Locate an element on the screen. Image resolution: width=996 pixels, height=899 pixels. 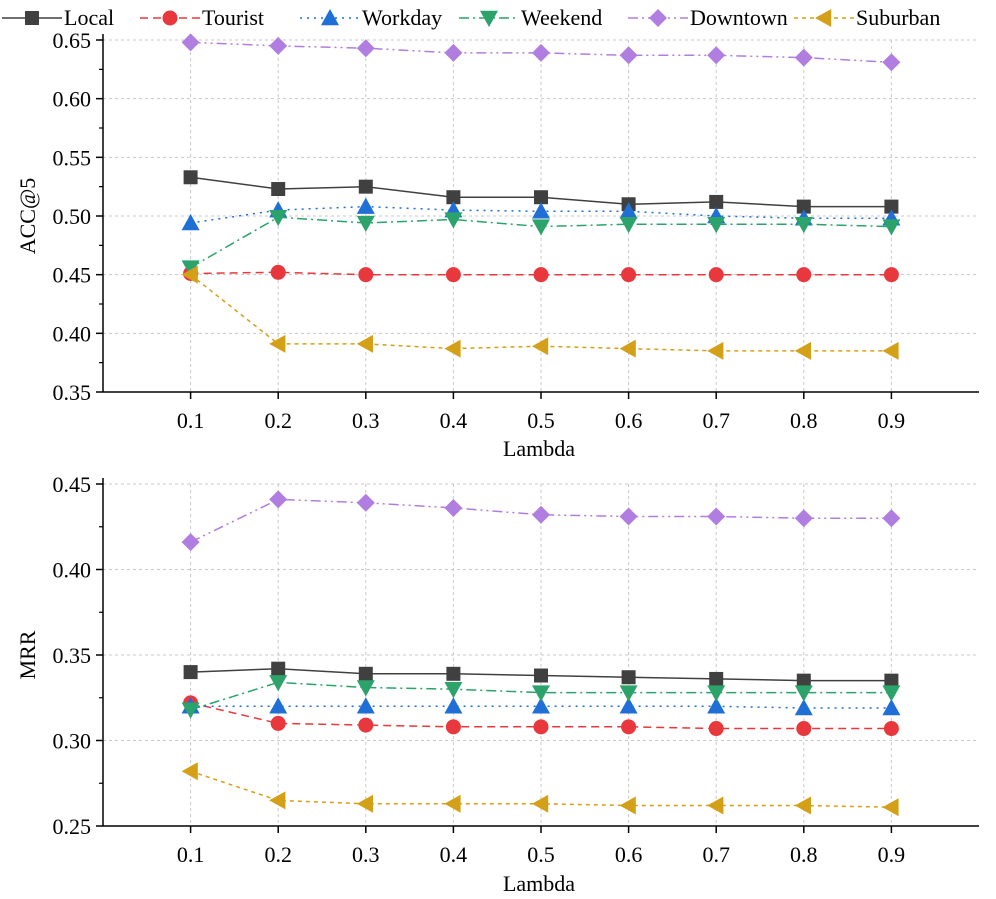
x-tick-label: 0.1 is located at coordinates (191, 420).